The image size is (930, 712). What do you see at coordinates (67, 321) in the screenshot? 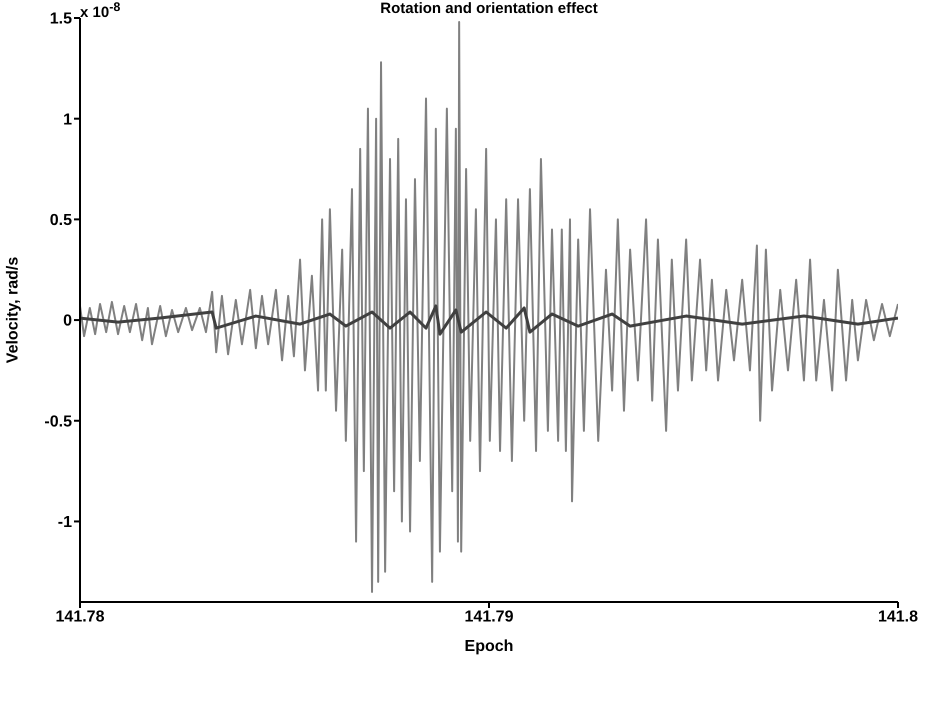
I see `y-tick-label: 0` at bounding box center [67, 321].